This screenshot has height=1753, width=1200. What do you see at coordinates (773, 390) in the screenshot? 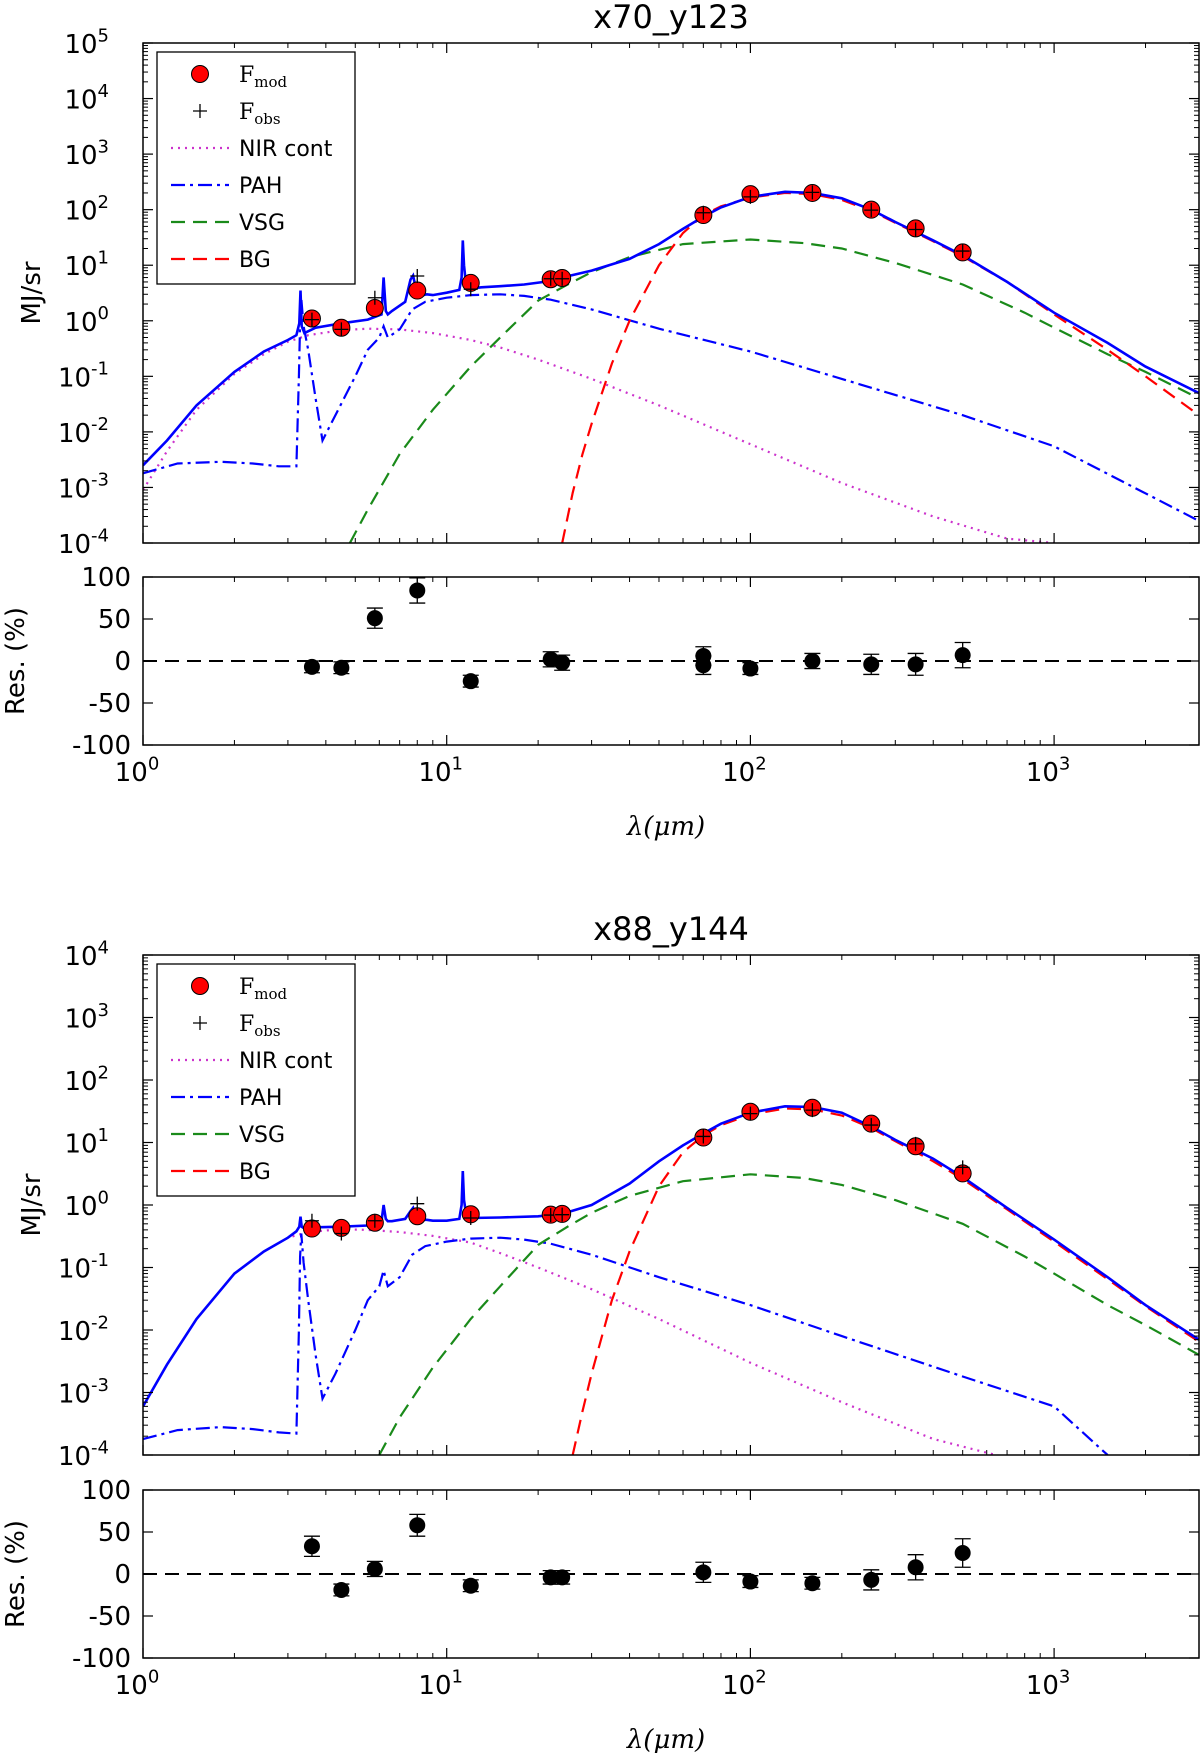
I see `series-vsg-line` at bounding box center [773, 390].